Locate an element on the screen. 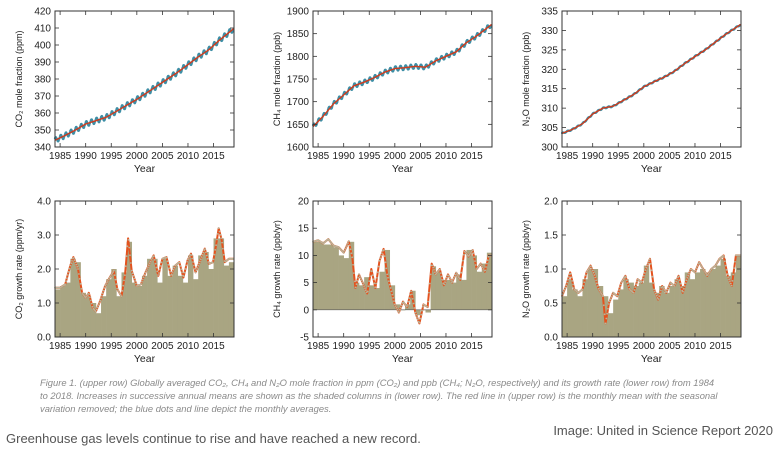  y-tick-label: 400 is located at coordinates (42, 46).